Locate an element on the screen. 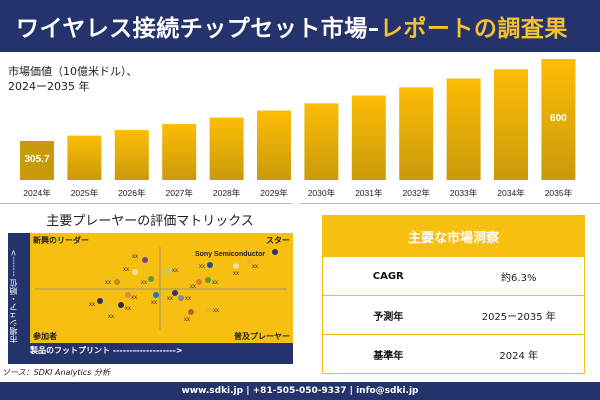 This screenshot has height=400, width=600. insight-row: 予測年 2025ー2035 年 is located at coordinates (453, 314).